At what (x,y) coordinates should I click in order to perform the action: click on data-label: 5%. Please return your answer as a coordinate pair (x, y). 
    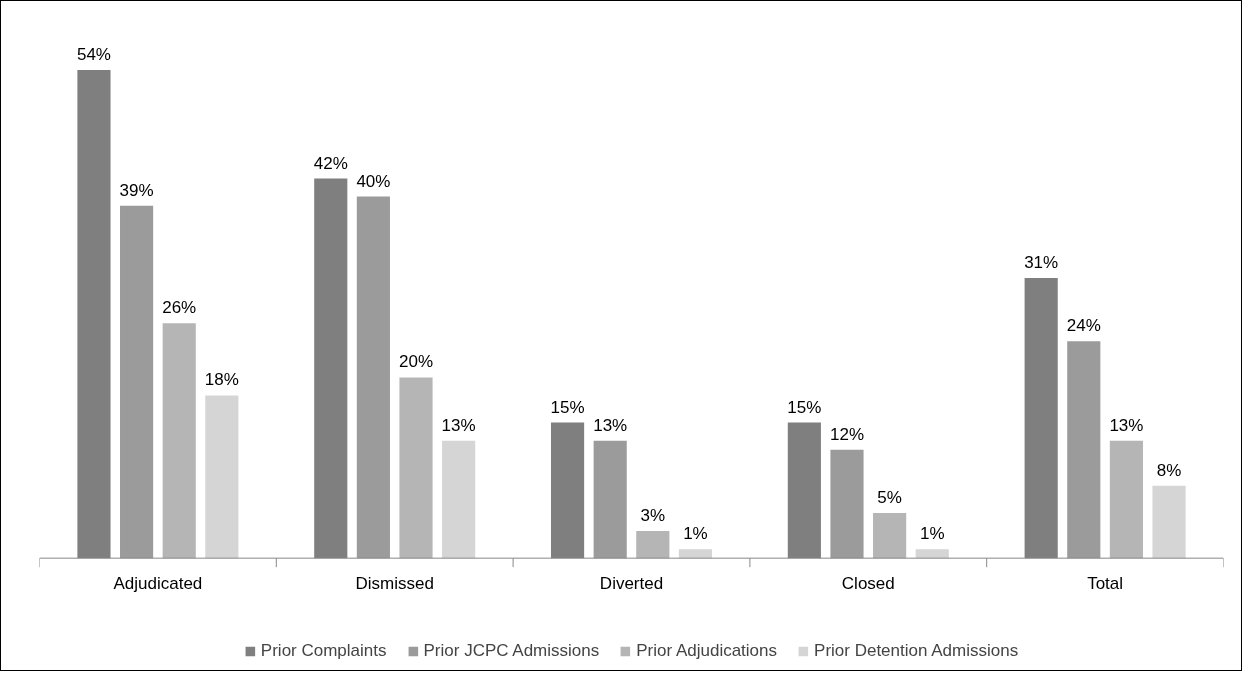
    Looking at the image, I should click on (889, 497).